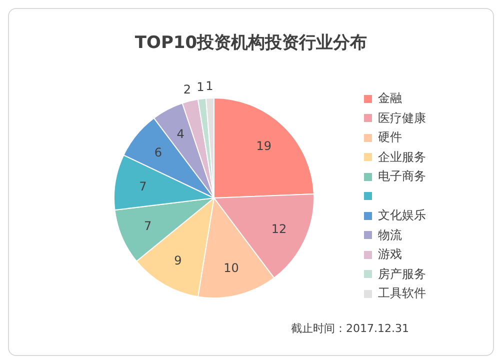 The image size is (500, 362). What do you see at coordinates (390, 98) in the screenshot?
I see `legend-label: 金融` at bounding box center [390, 98].